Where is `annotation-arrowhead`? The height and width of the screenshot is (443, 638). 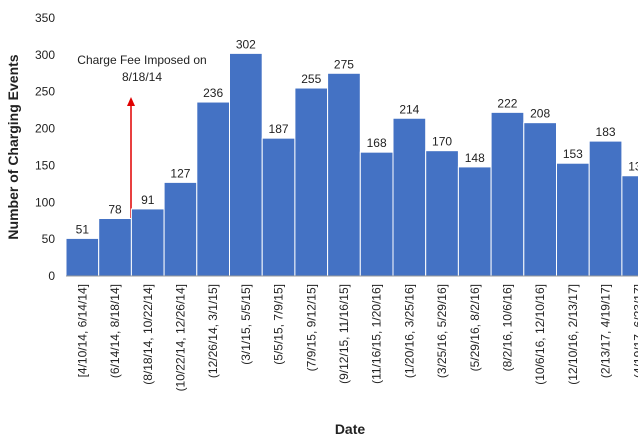 annotation-arrowhead is located at coordinates (131, 101).